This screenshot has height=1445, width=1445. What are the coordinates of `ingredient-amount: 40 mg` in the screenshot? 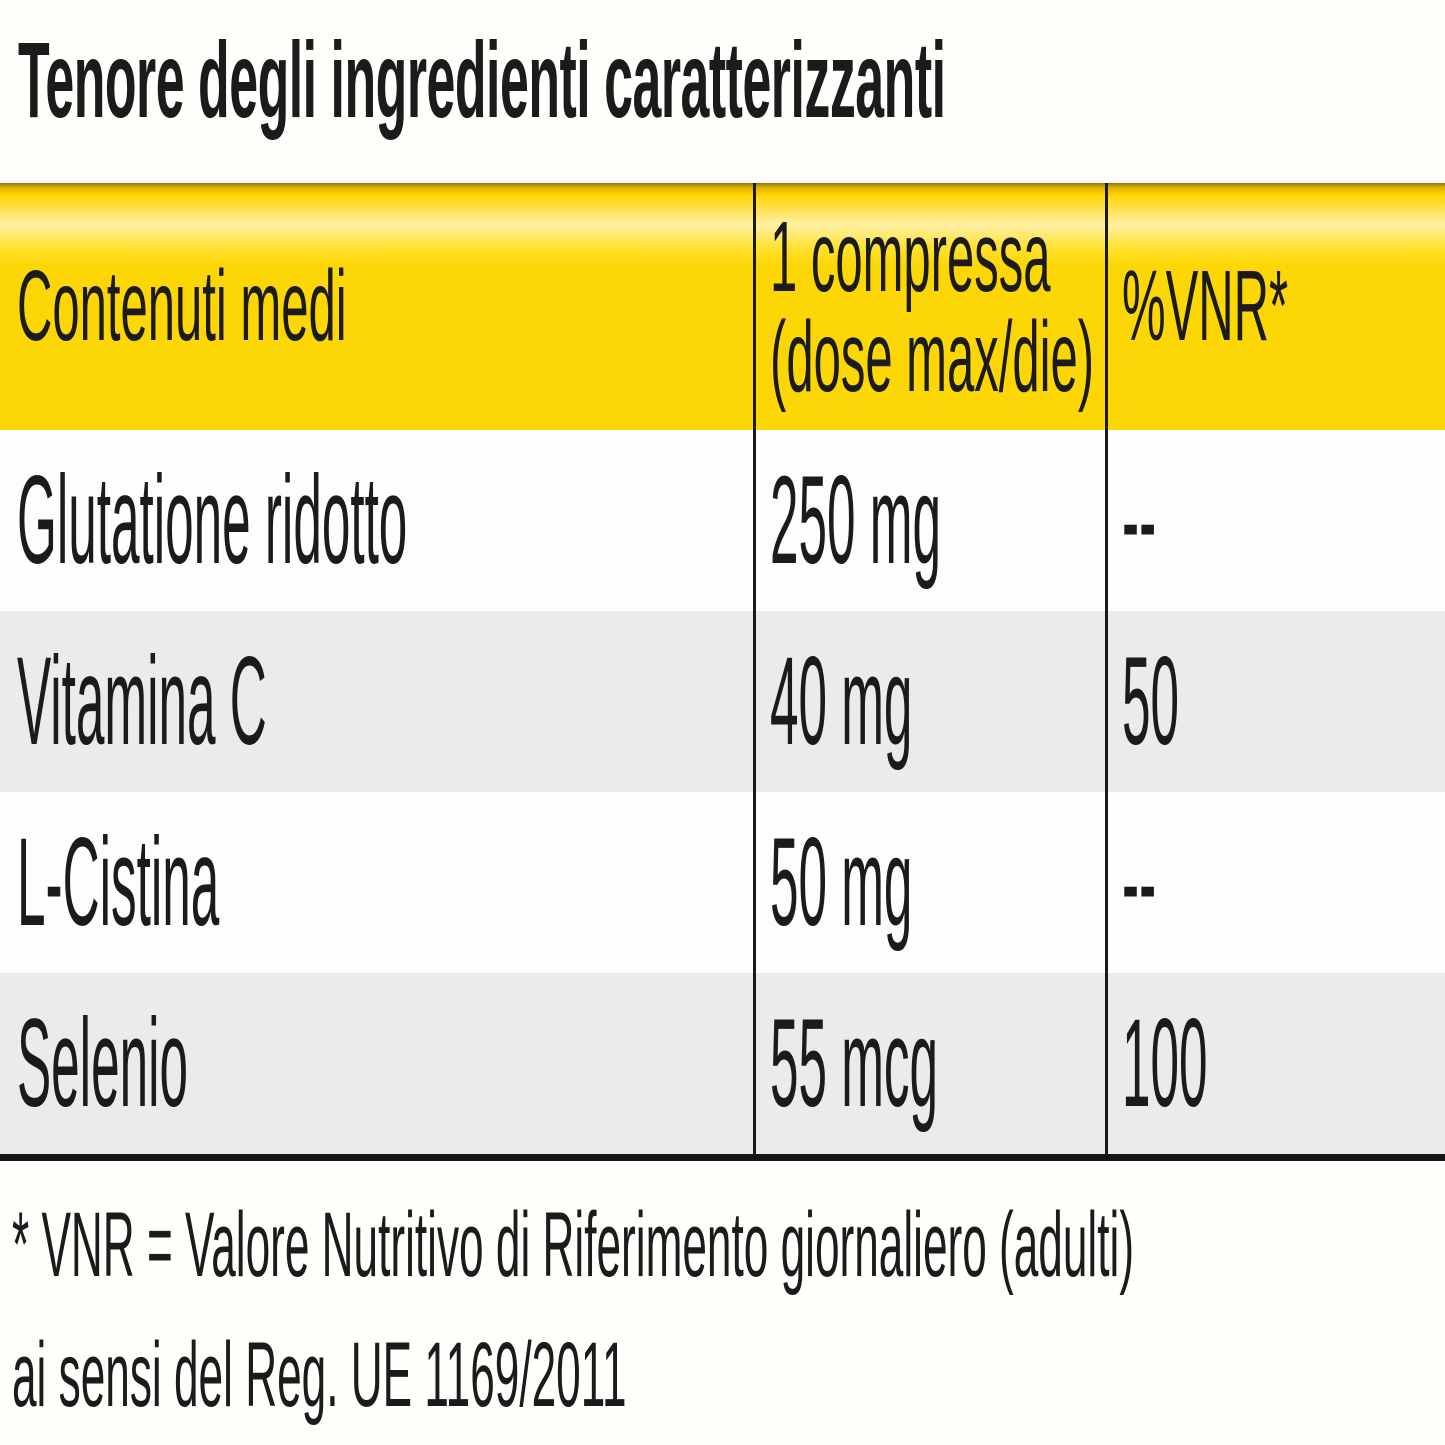 It's located at (841, 701).